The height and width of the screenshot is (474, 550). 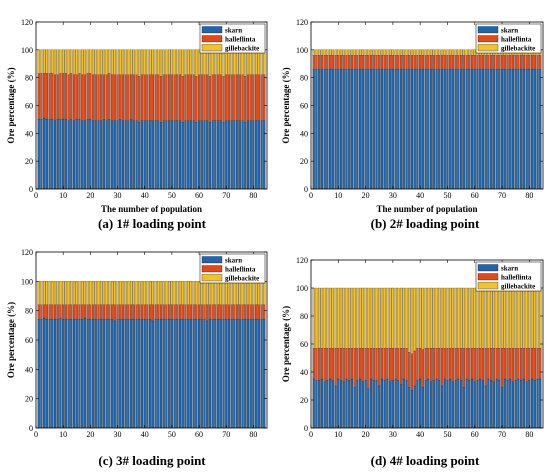 What do you see at coordinates (488, 277) in the screenshot?
I see `legend-swatch-halleflinta` at bounding box center [488, 277].